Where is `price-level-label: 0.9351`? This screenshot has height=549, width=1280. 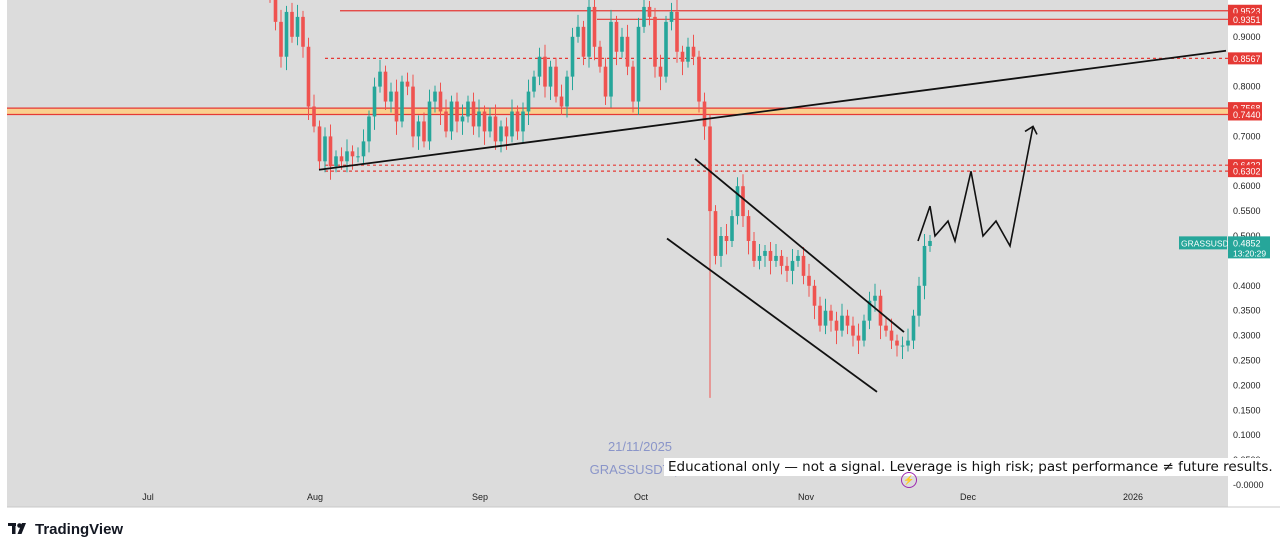
price-level-label: 0.9351 is located at coordinates (1247, 20).